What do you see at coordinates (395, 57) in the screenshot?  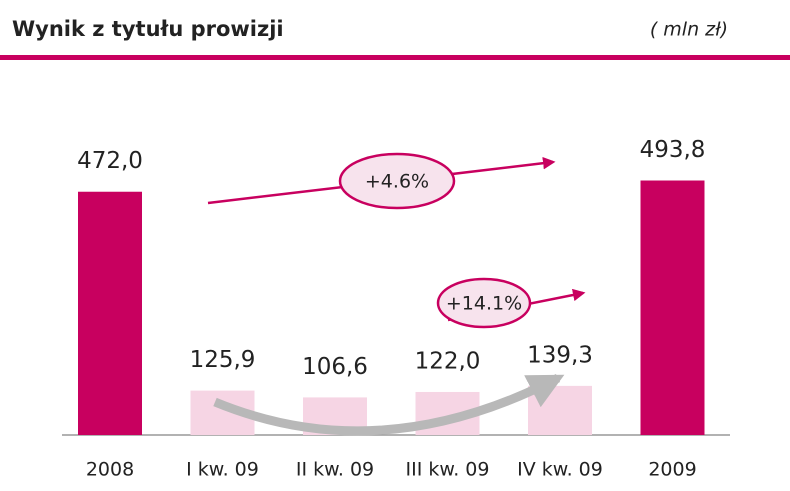 I see `header-rule` at bounding box center [395, 57].